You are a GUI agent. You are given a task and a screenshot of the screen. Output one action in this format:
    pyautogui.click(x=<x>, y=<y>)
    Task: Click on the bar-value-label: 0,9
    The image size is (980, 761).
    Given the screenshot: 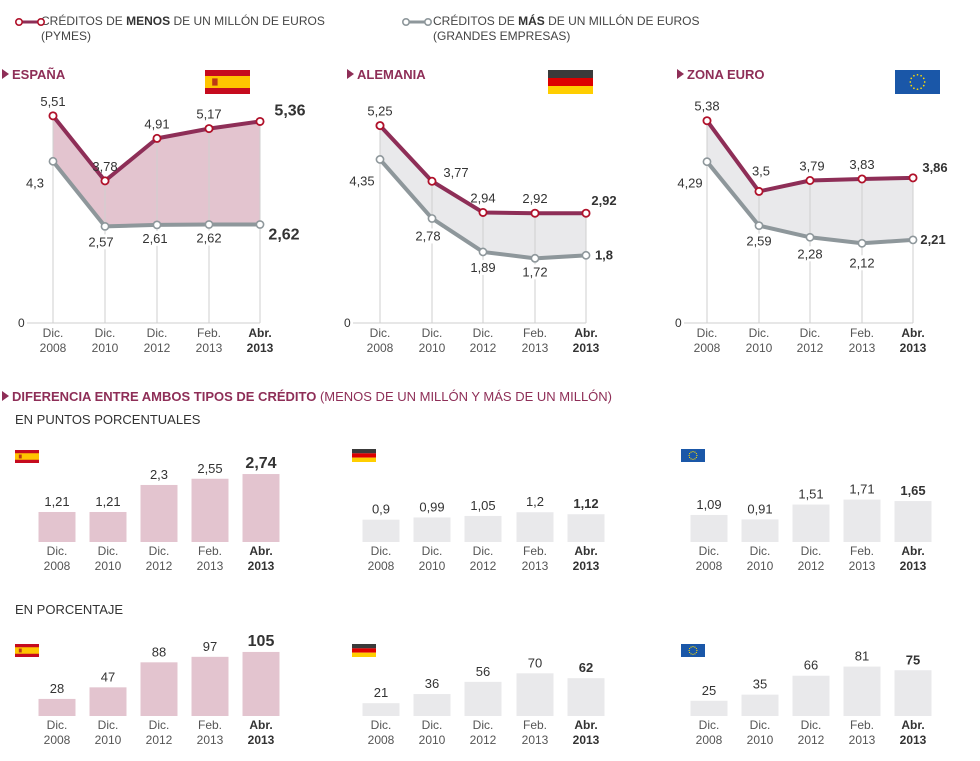 What is the action you would take?
    pyautogui.click(x=381, y=509)
    